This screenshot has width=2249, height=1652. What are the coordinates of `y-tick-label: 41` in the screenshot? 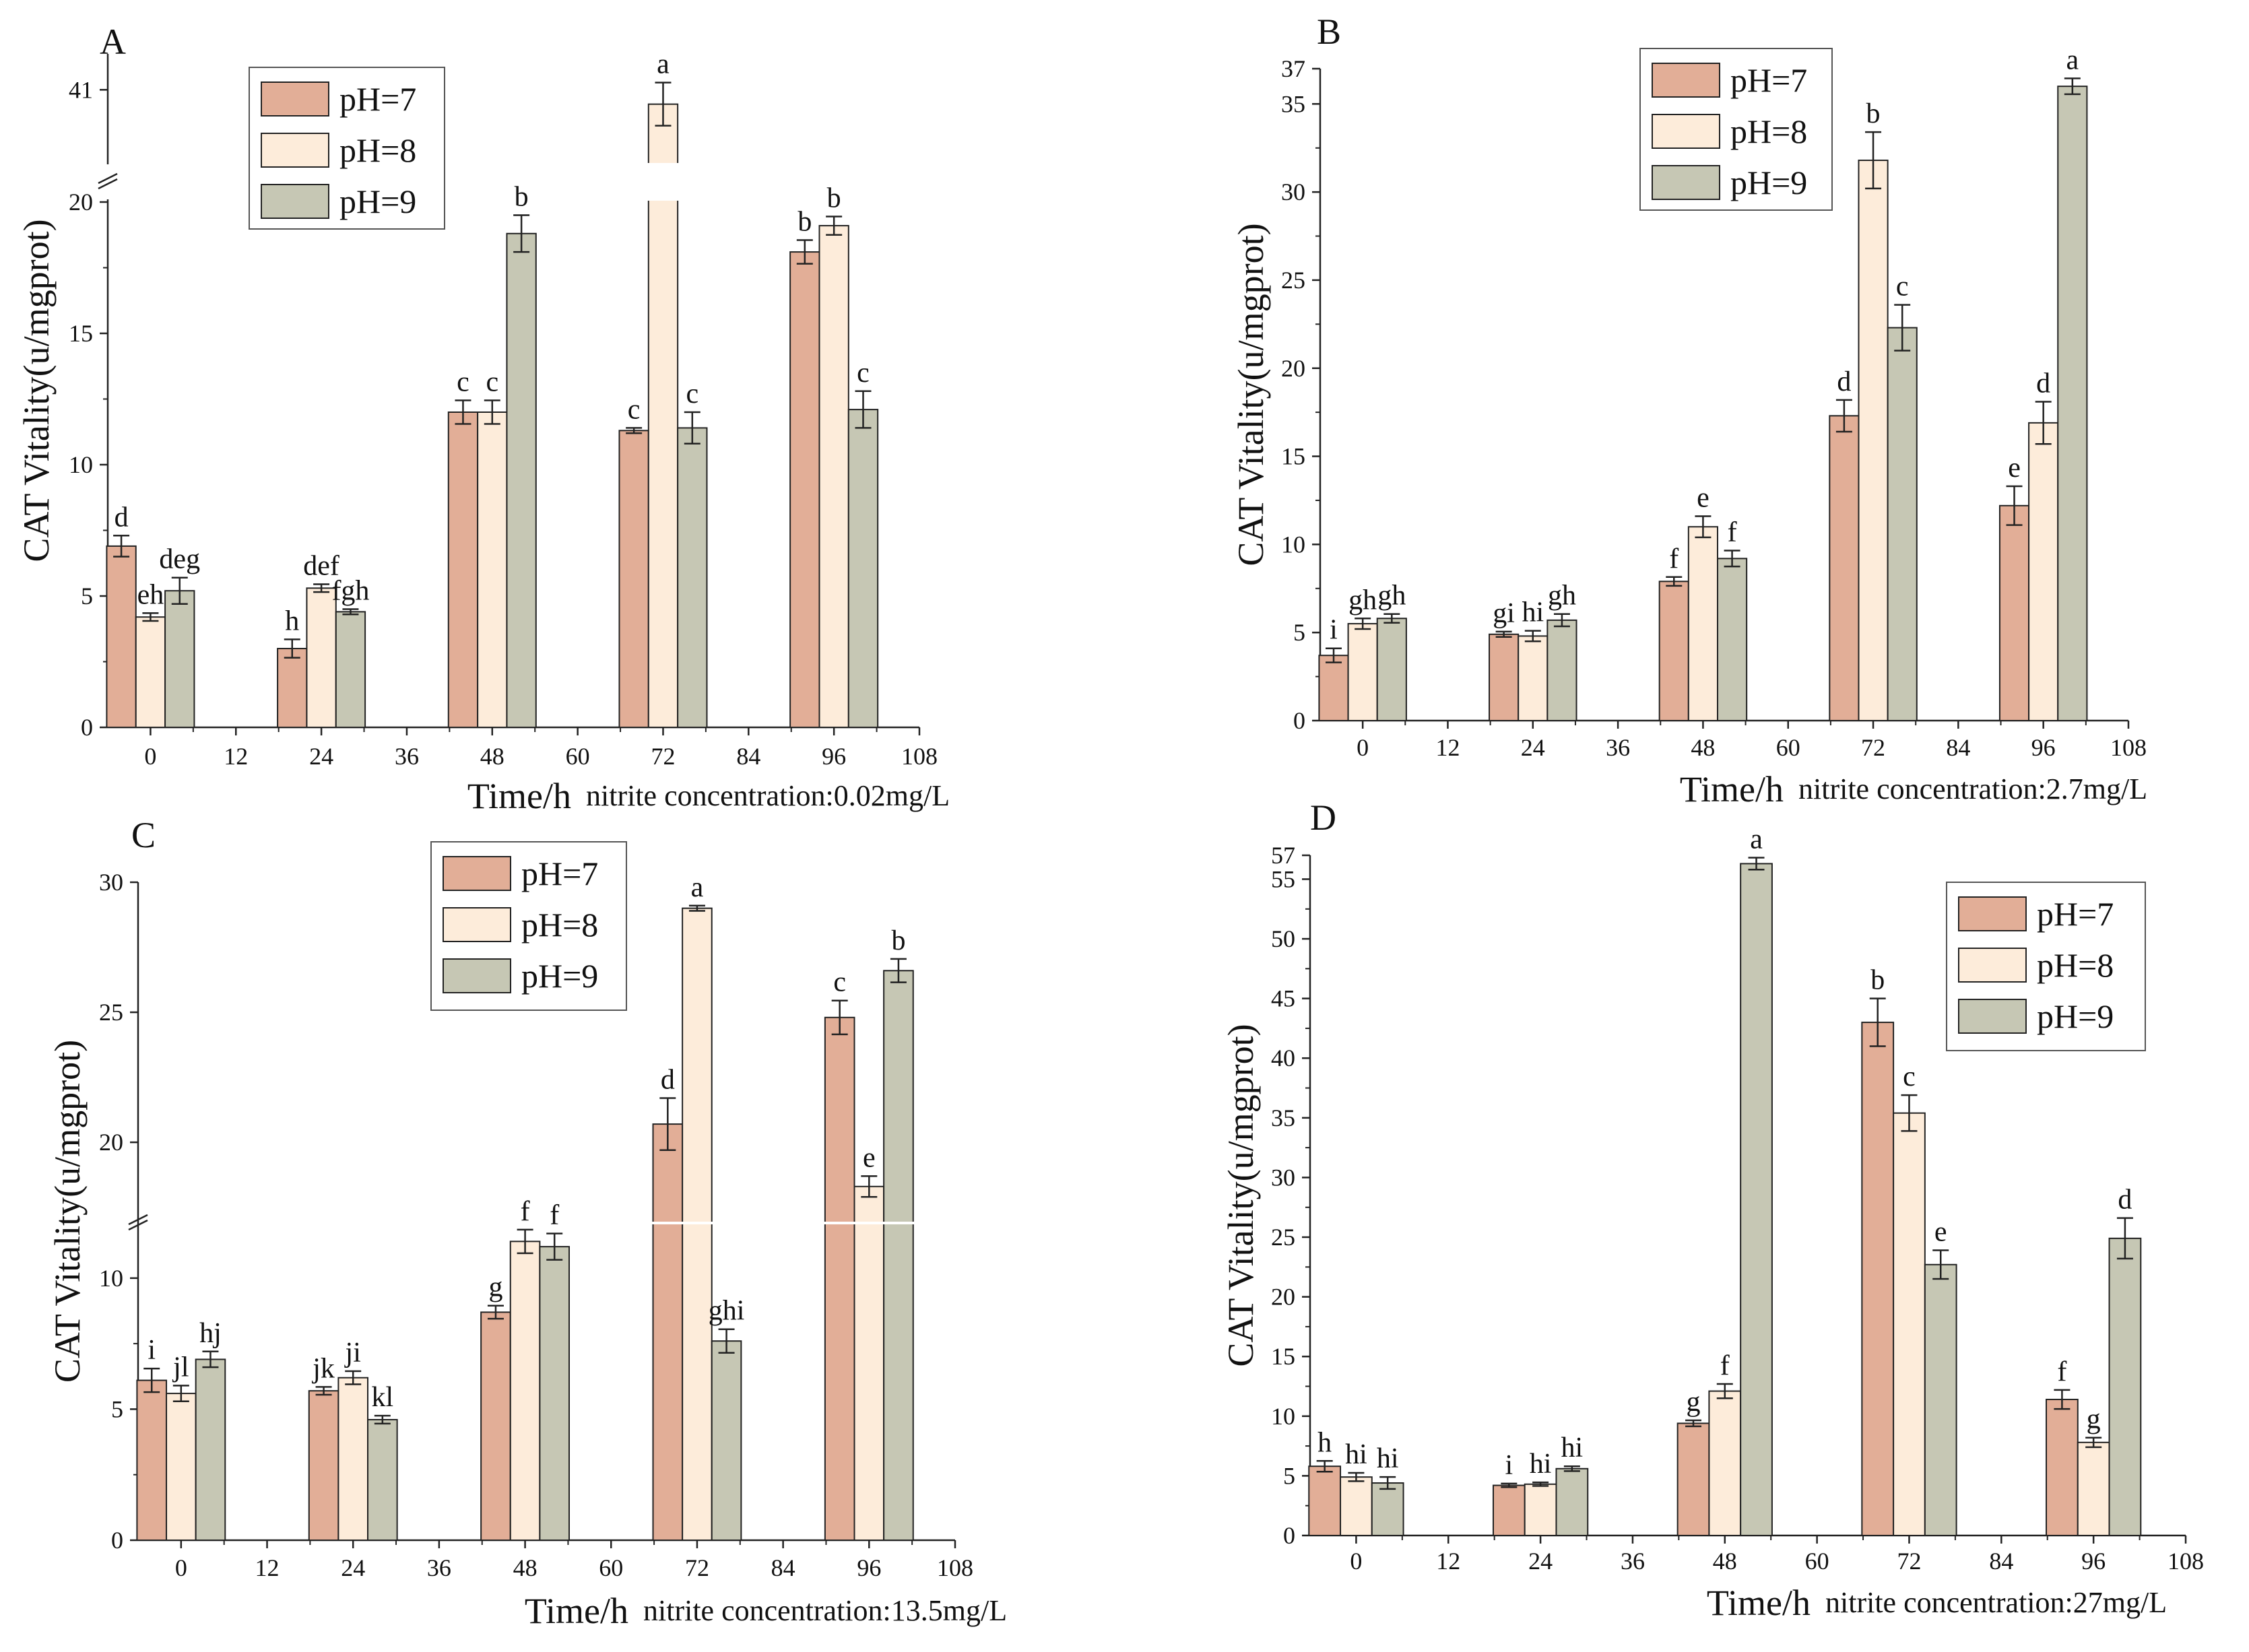 It's located at (81, 89).